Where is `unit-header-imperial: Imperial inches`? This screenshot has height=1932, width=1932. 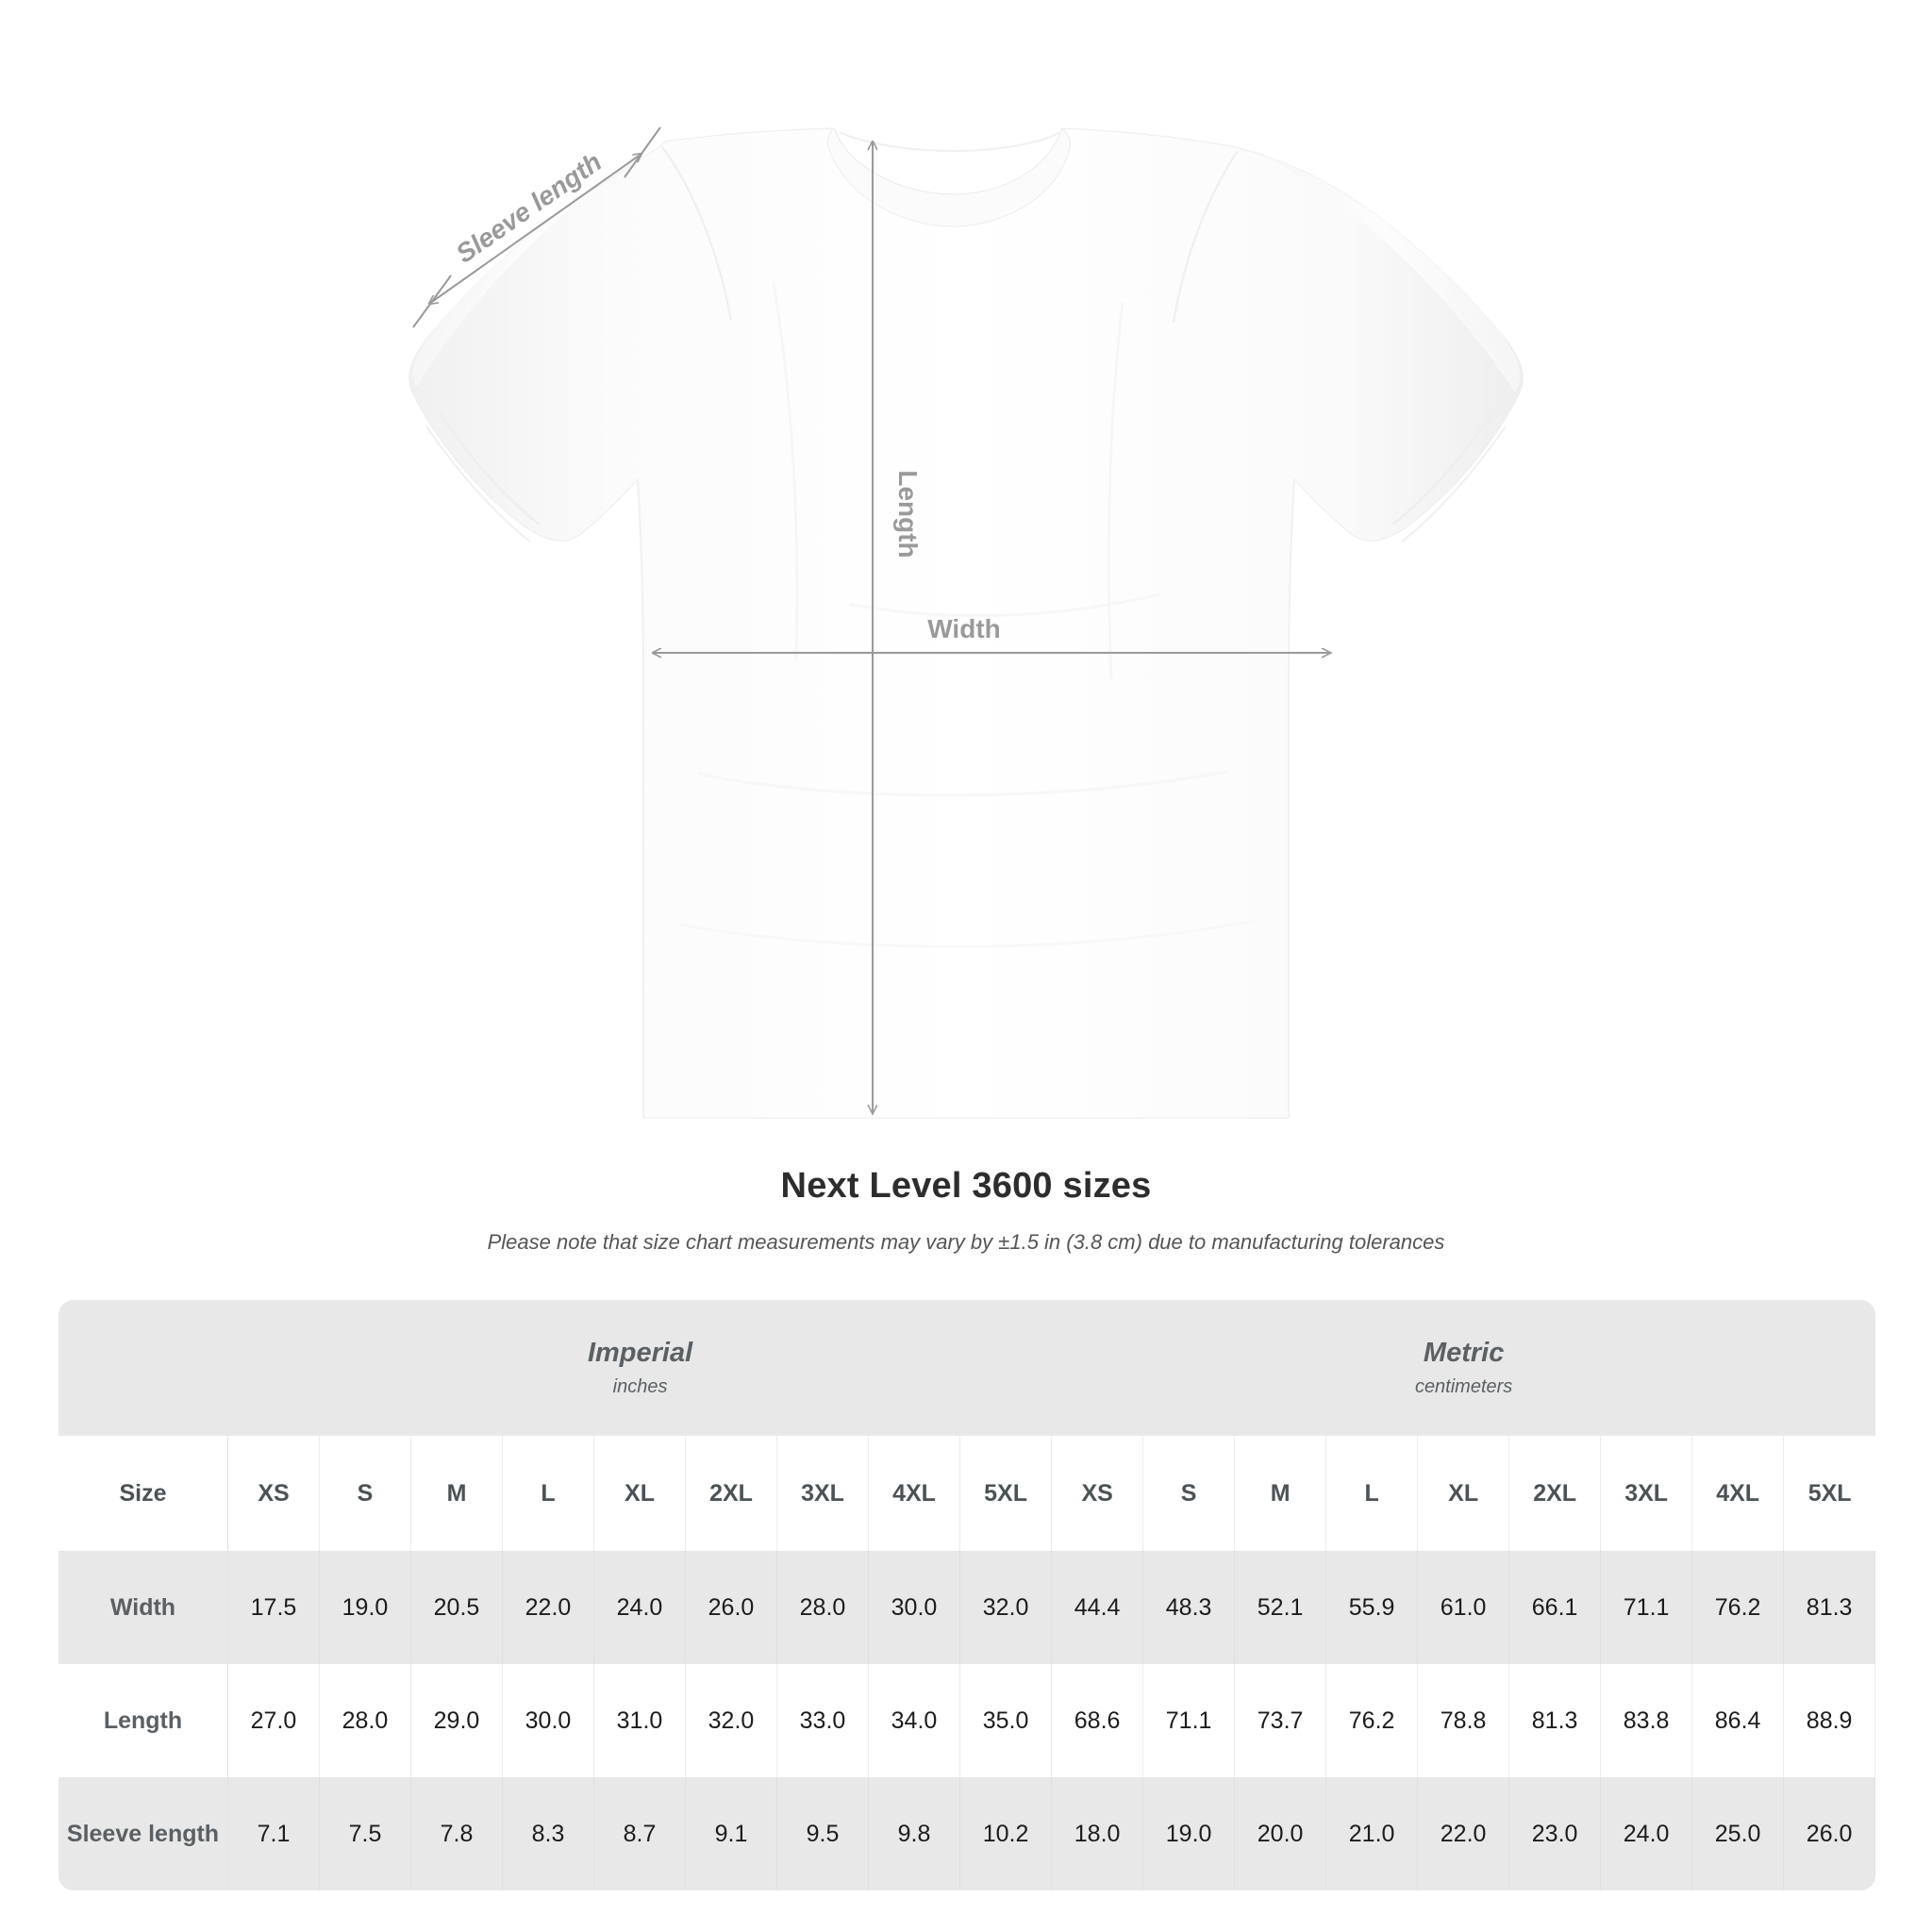 unit-header-imperial: Imperial inches is located at coordinates (640, 1368).